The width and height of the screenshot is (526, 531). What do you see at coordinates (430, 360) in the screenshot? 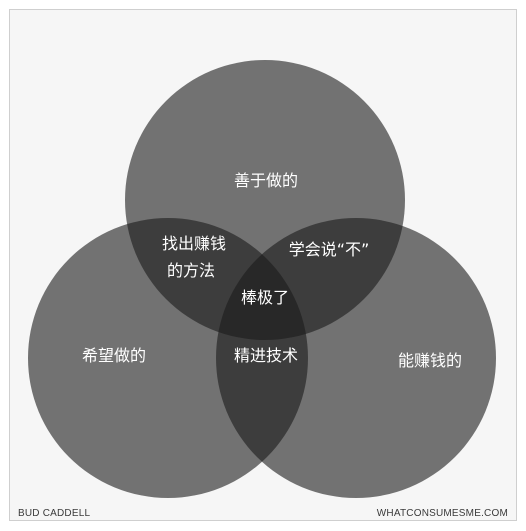
I see `label-right-circle: 能赚钱的` at bounding box center [430, 360].